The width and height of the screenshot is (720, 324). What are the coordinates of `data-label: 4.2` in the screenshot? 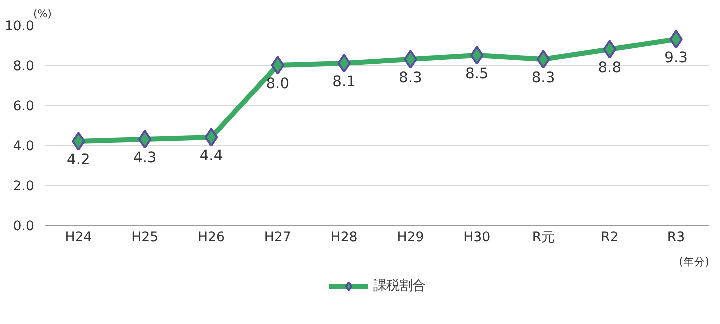 It's located at (78, 160).